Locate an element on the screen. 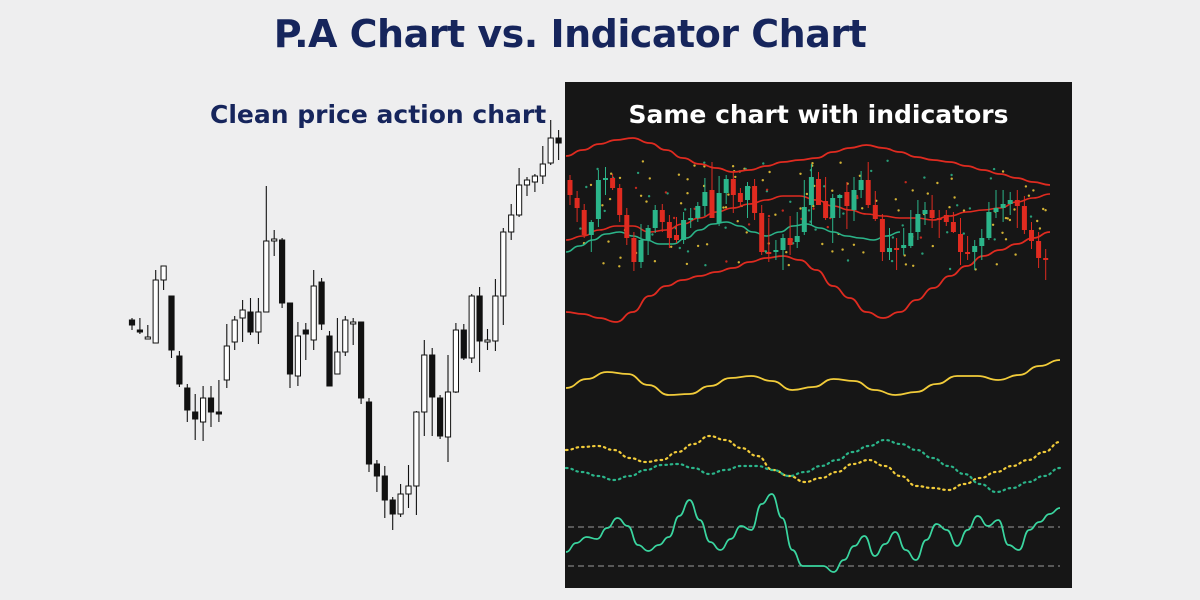  bollinger-upper-band is located at coordinates (808, 161).